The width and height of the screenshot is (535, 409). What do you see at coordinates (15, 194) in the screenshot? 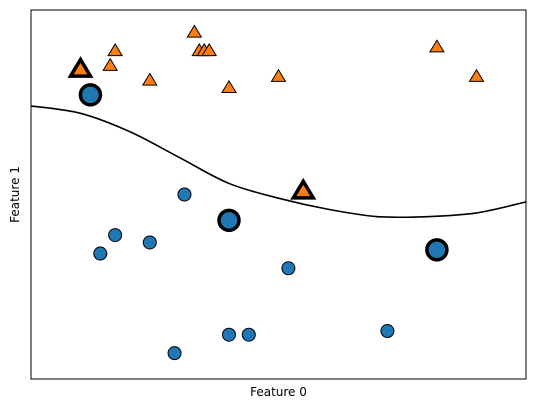
I see `y-axis-label: Feature 1` at bounding box center [15, 194].